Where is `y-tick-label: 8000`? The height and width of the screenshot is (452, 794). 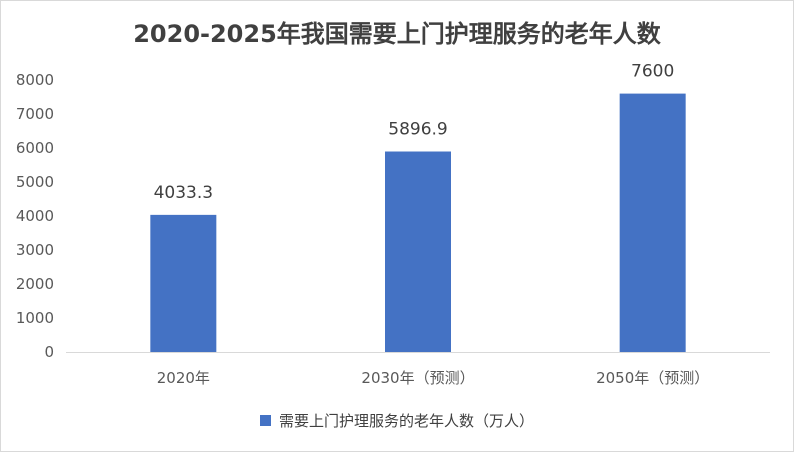
y-tick-label: 8000 is located at coordinates (35, 80).